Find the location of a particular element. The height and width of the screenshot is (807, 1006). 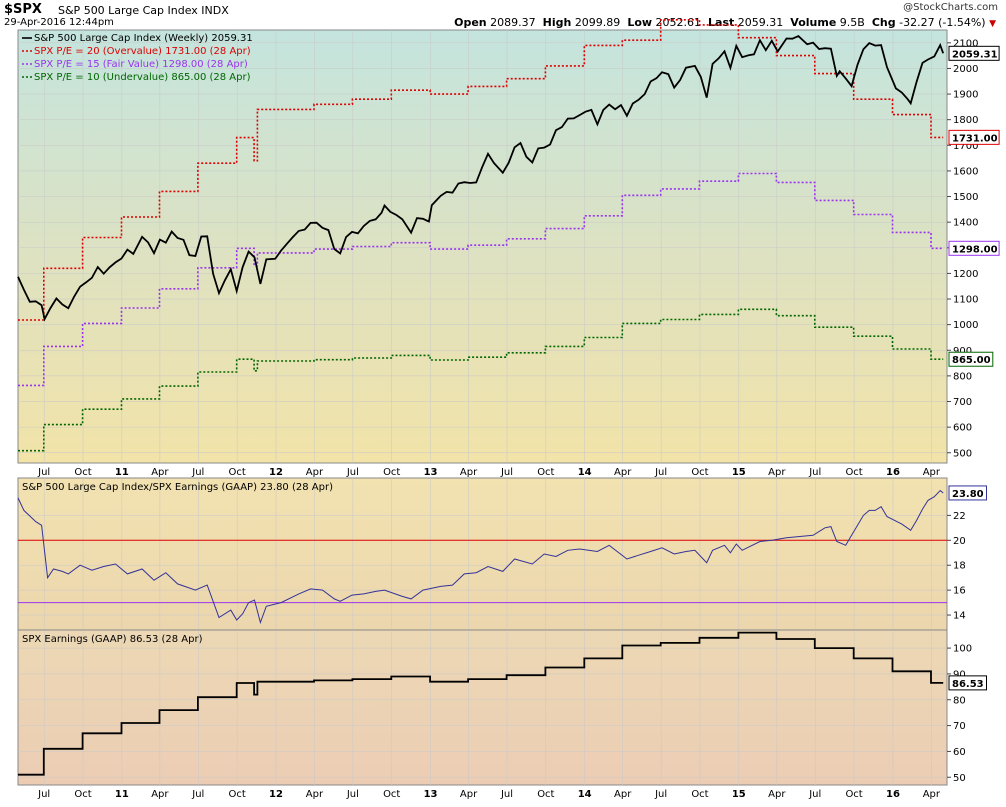

down-arrow-icon: ▼ is located at coordinates (992, 24).